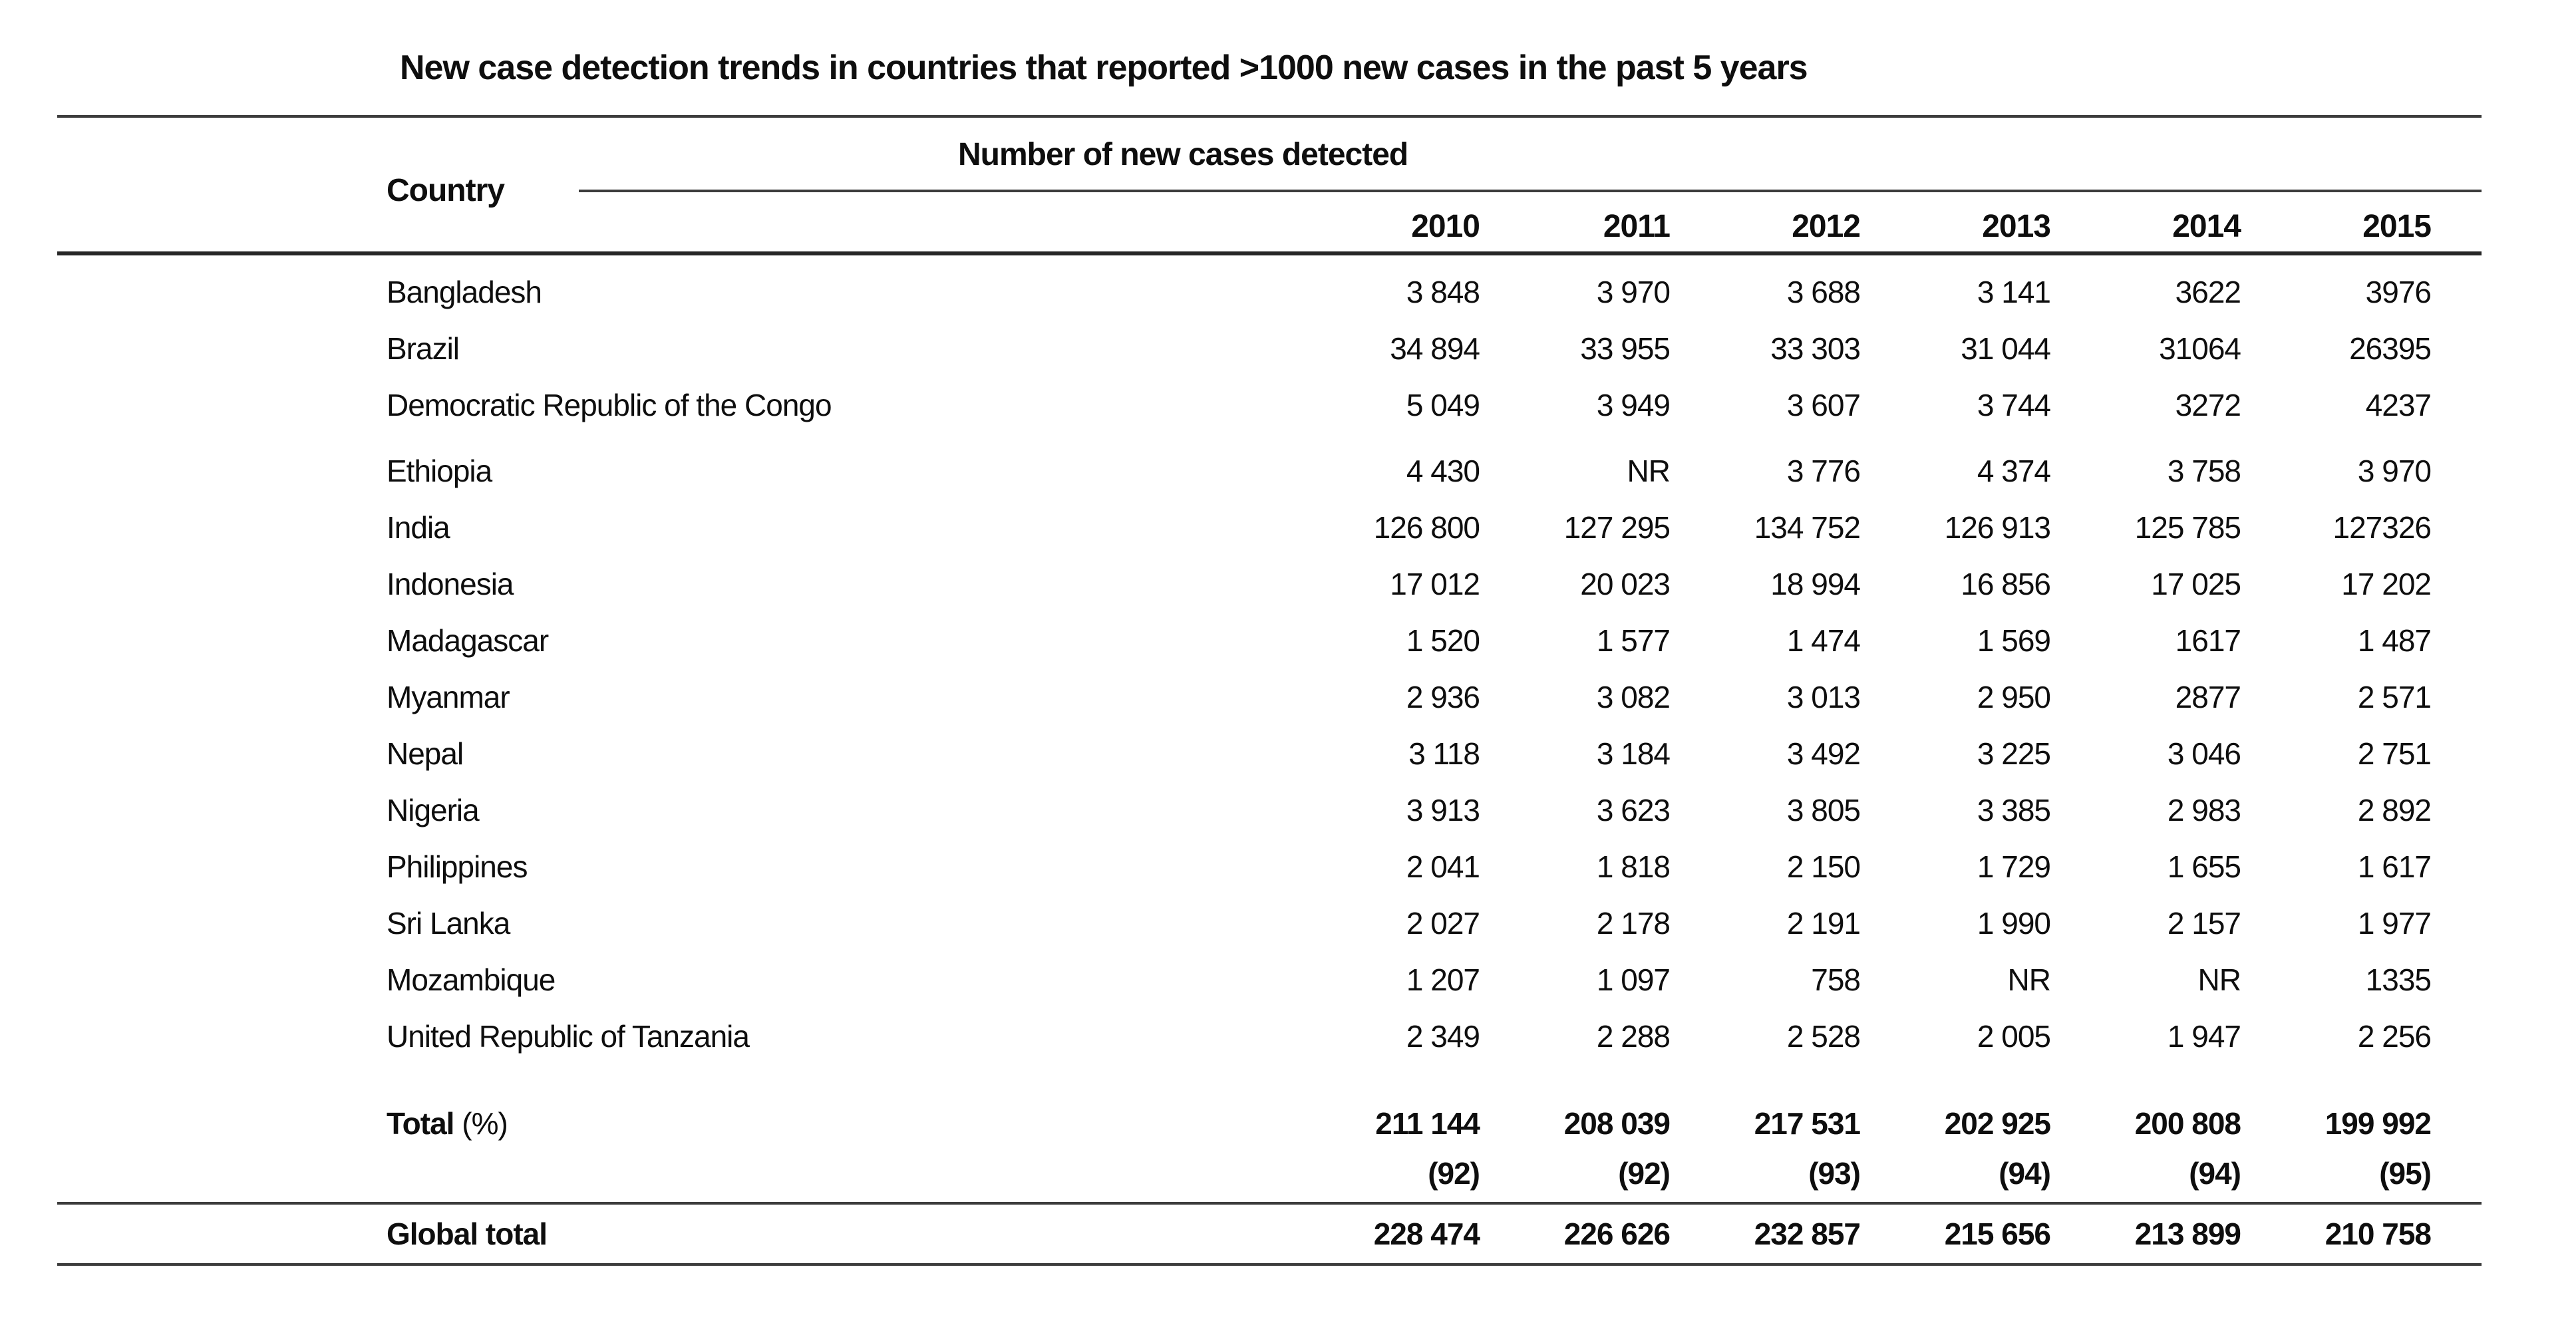 Image resolution: width=2576 pixels, height=1325 pixels. Describe the element at coordinates (1443, 980) in the screenshot. I see `value-cell: 1 207` at that location.